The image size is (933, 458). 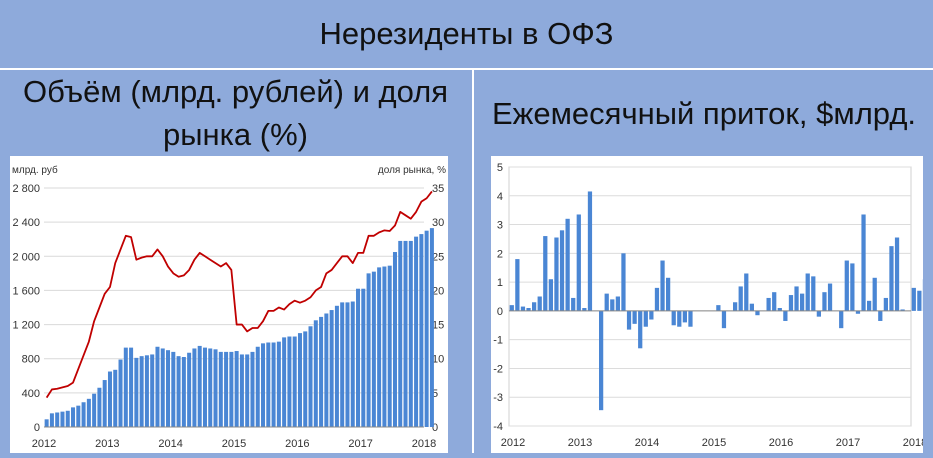 I want to click on y-tick-label: -2, so click(x=498, y=369).